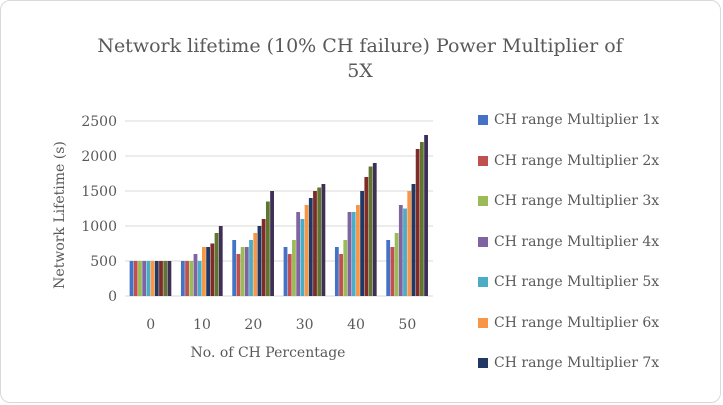 This screenshot has width=723, height=405. I want to click on y-tick-label: 2000, so click(99, 157).